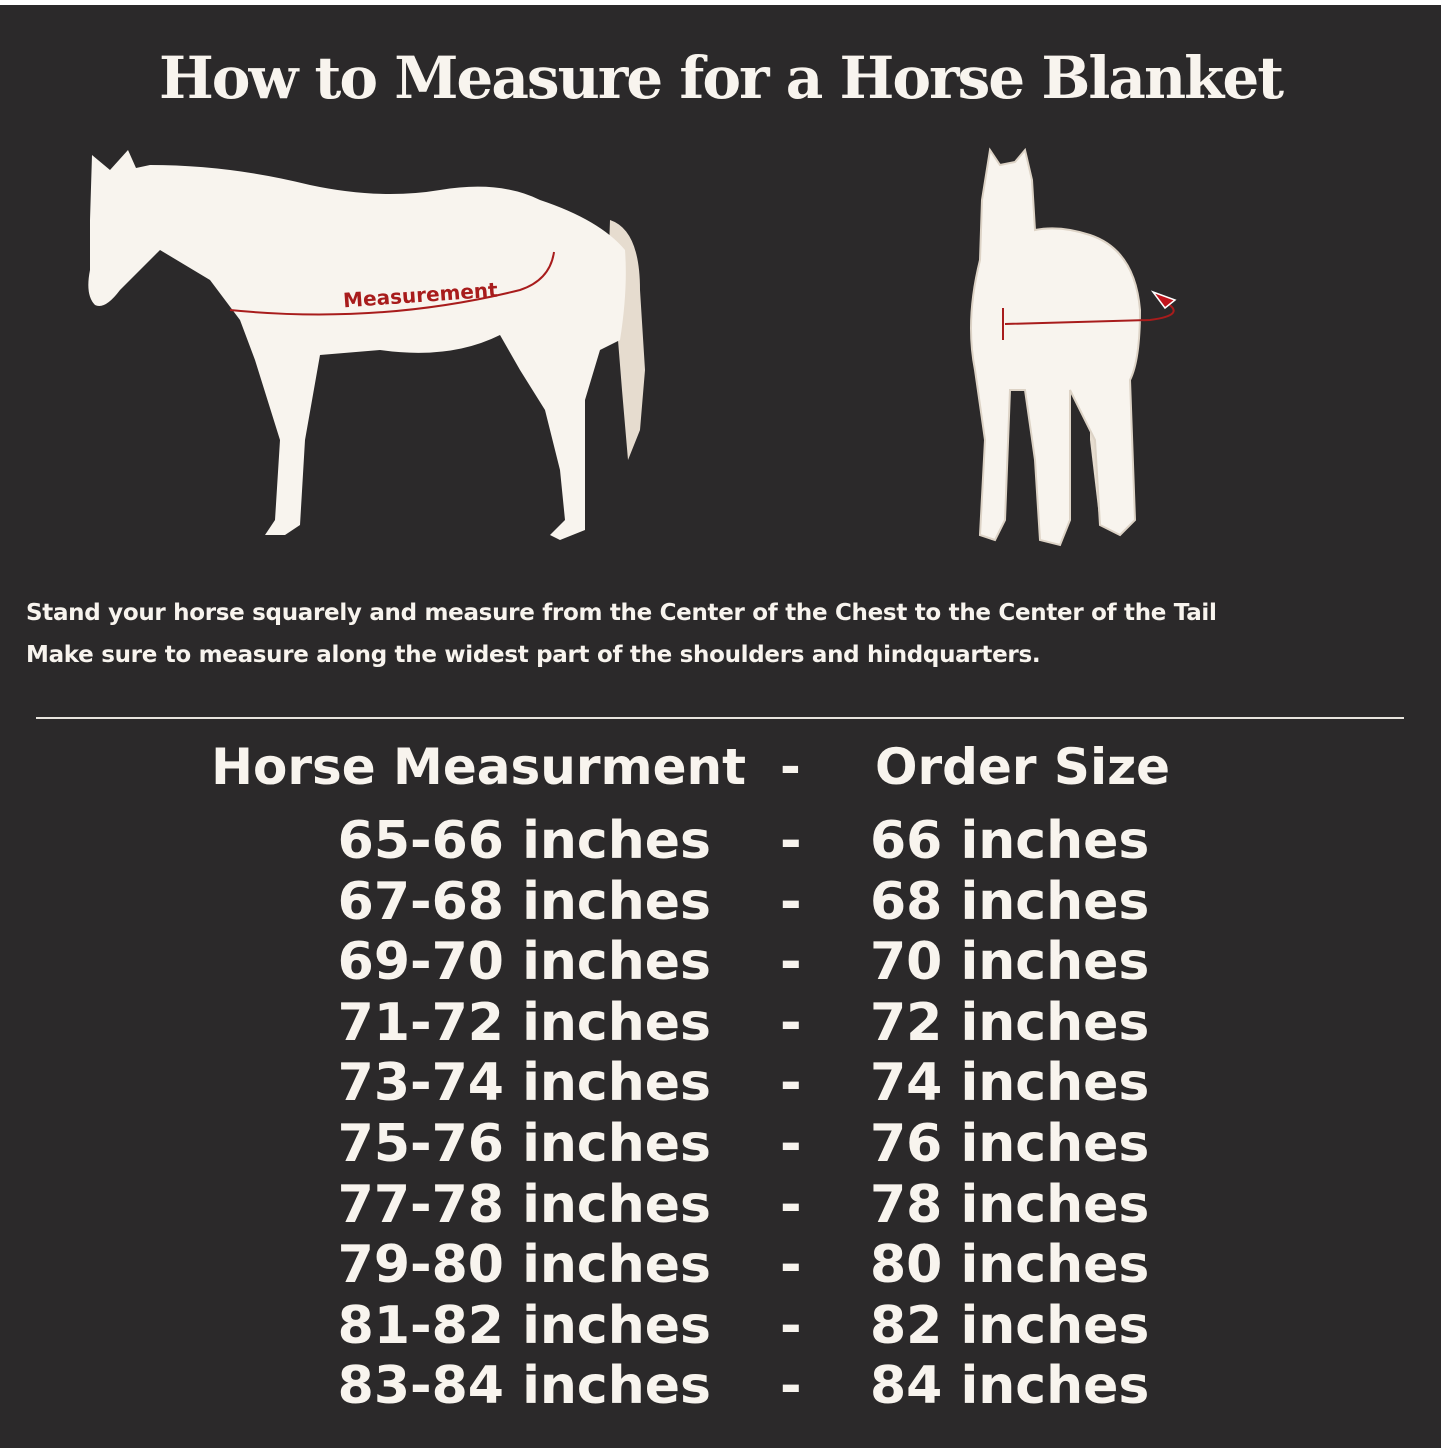  I want to click on row-measurement: 65-66 inches, so click(524, 841).